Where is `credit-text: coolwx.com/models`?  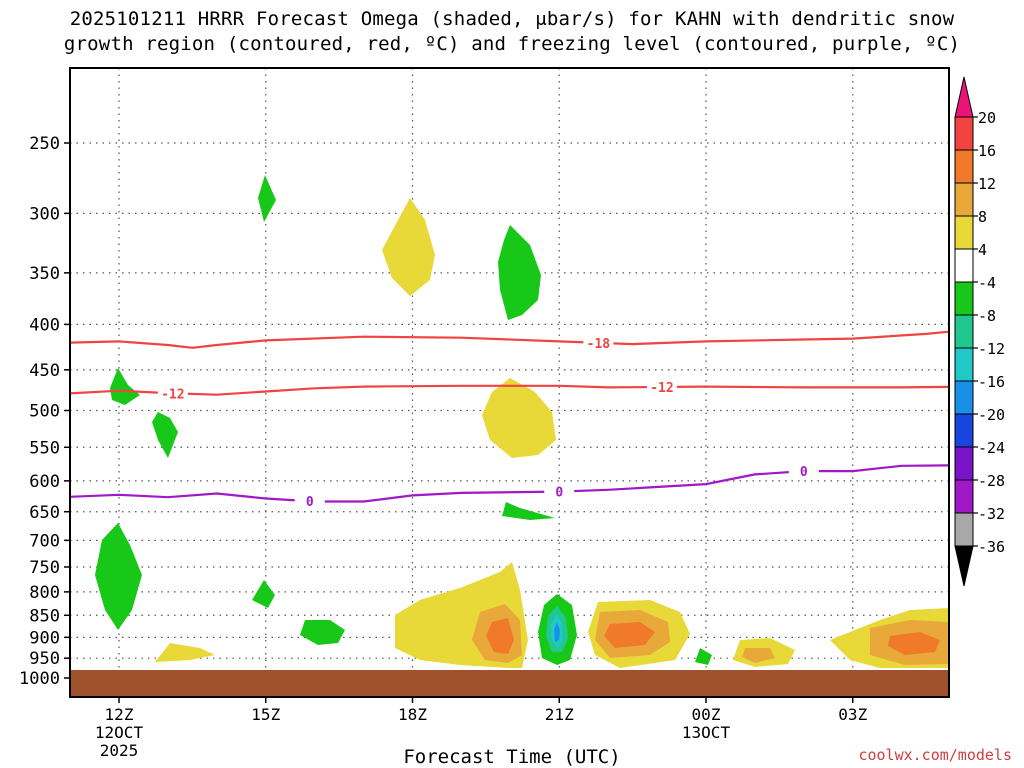 credit-text: coolwx.com/models is located at coordinates (935, 755).